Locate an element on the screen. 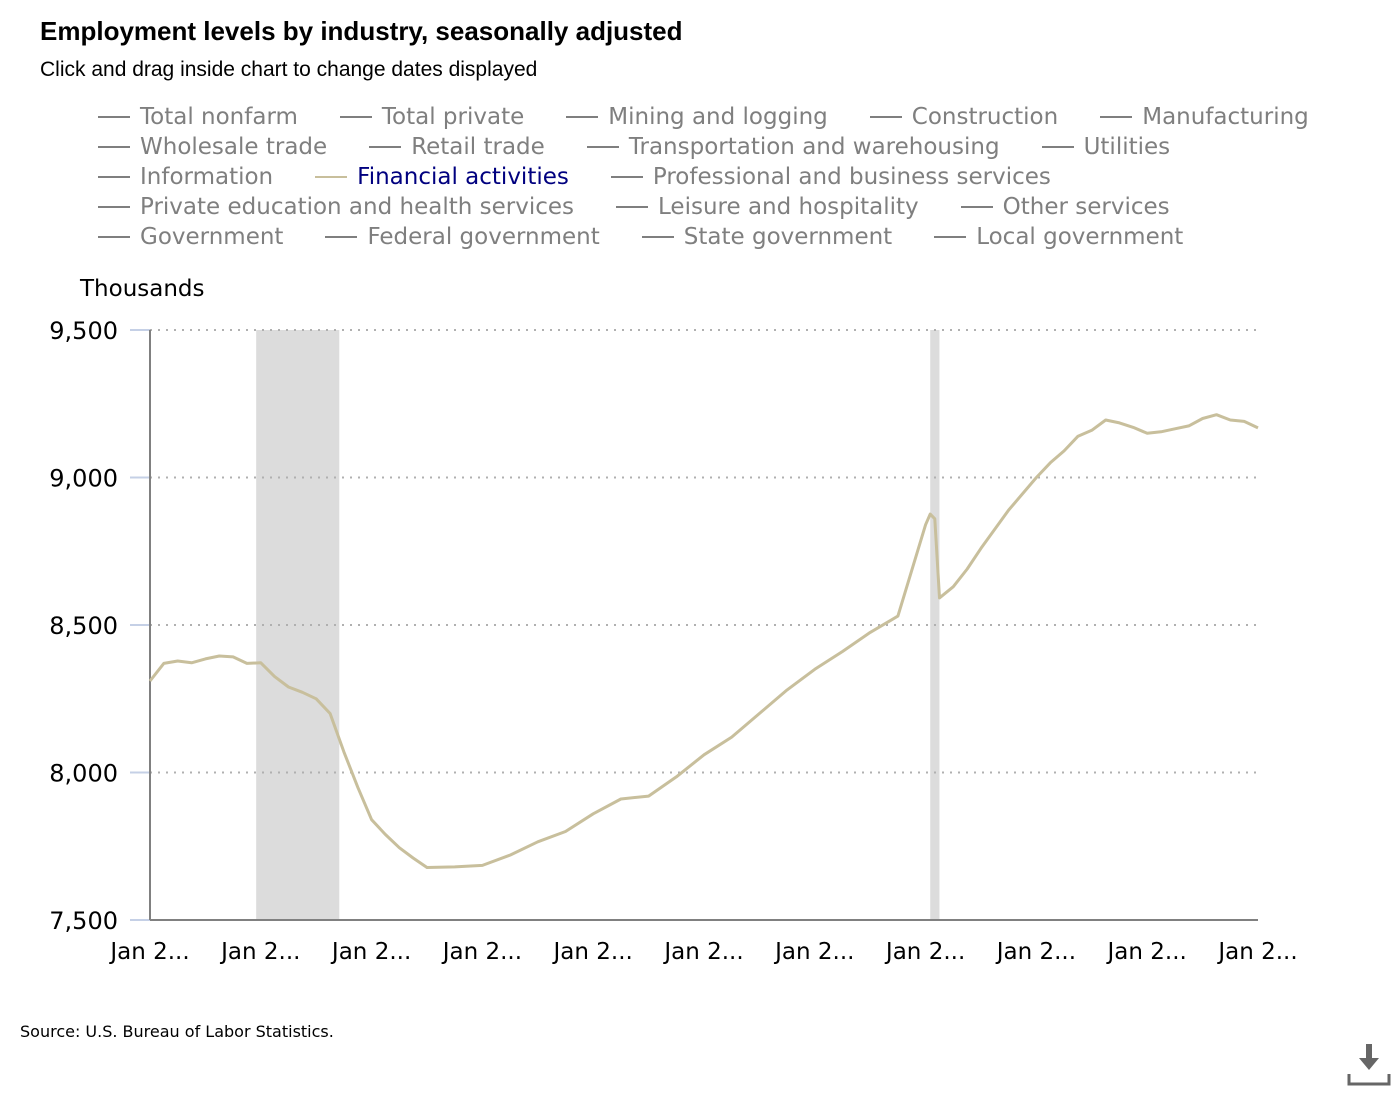 The width and height of the screenshot is (1400, 1100). legend-item-total-private: Total private is located at coordinates (432, 117).